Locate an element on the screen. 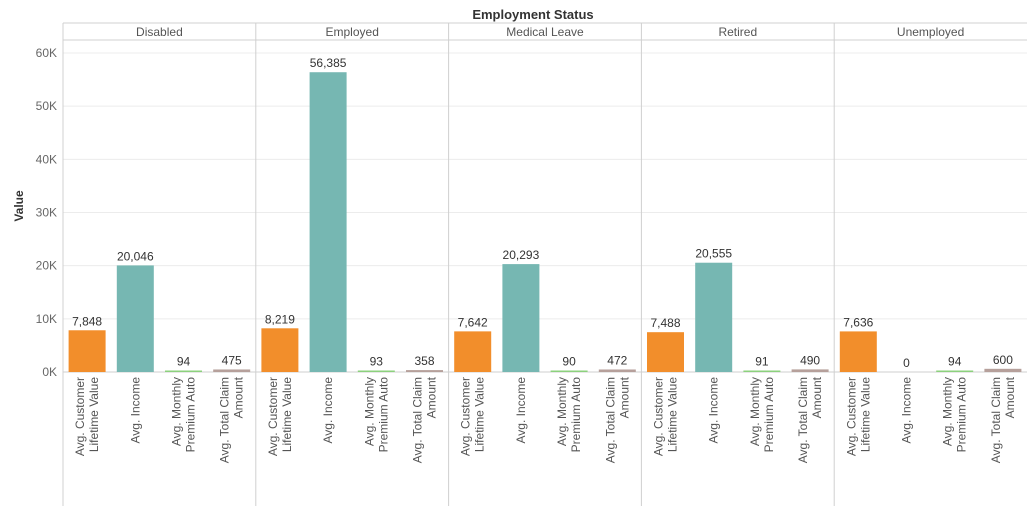 The height and width of the screenshot is (515, 1028). data-label: 8,219 is located at coordinates (280, 319).